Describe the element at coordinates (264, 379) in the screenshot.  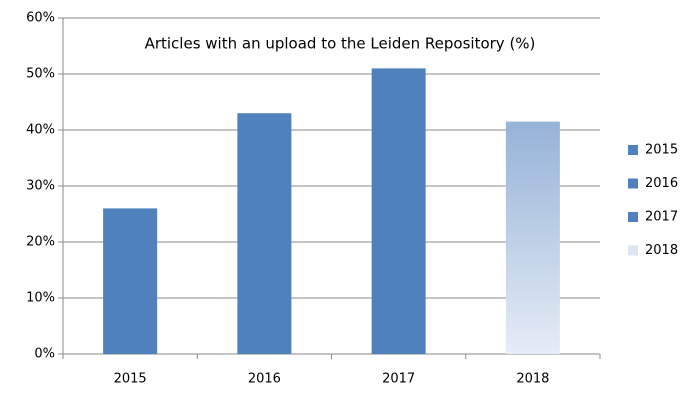
I see `x-tick-label: 2016` at that location.